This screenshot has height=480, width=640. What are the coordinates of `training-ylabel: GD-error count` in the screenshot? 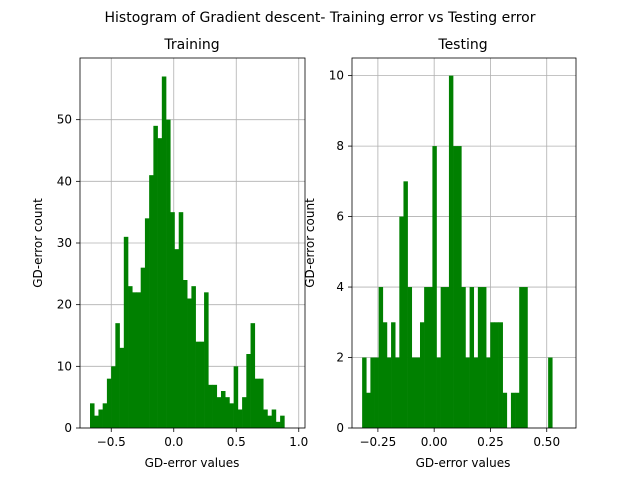 It's located at (38, 243).